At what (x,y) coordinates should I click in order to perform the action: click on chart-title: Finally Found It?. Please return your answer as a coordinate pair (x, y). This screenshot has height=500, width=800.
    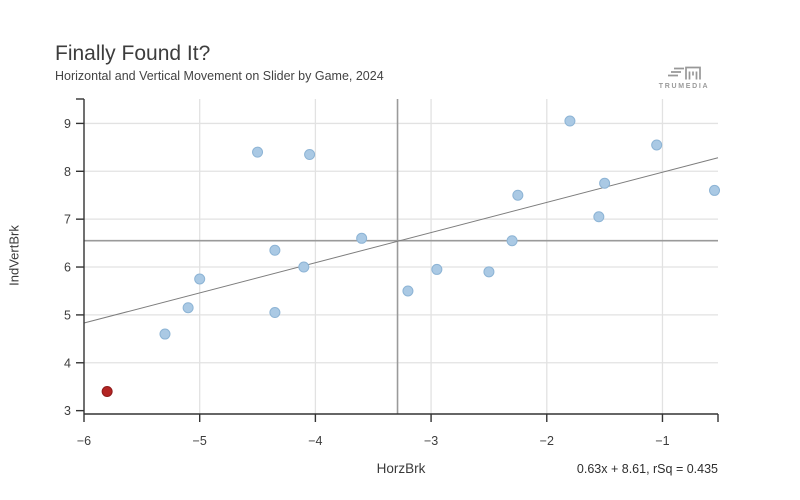
    Looking at the image, I should click on (133, 53).